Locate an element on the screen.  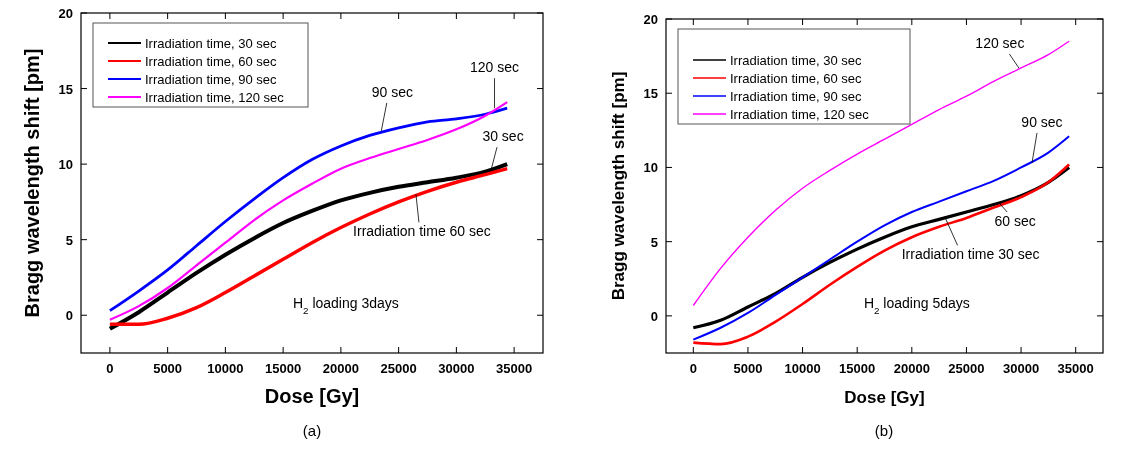
text: (a) is located at coordinates (312, 430).